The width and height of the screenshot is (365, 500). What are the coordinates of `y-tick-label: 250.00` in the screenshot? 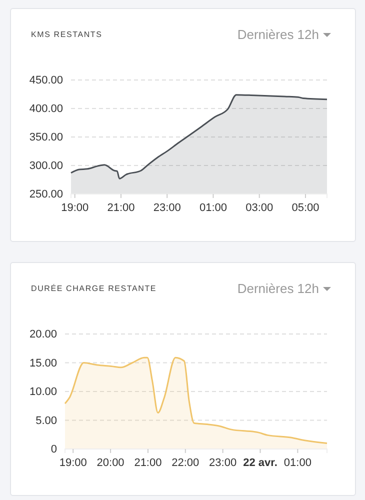 It's located at (46, 194).